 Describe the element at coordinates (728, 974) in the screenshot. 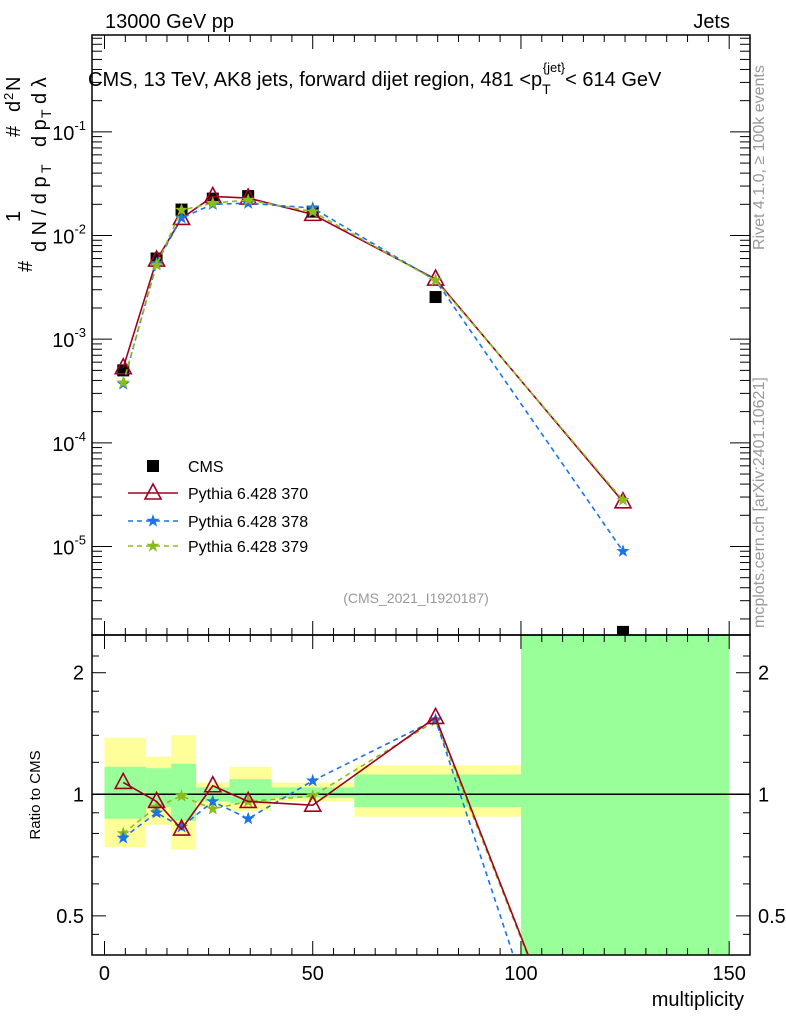

I see `x-tick-label: 150` at that location.